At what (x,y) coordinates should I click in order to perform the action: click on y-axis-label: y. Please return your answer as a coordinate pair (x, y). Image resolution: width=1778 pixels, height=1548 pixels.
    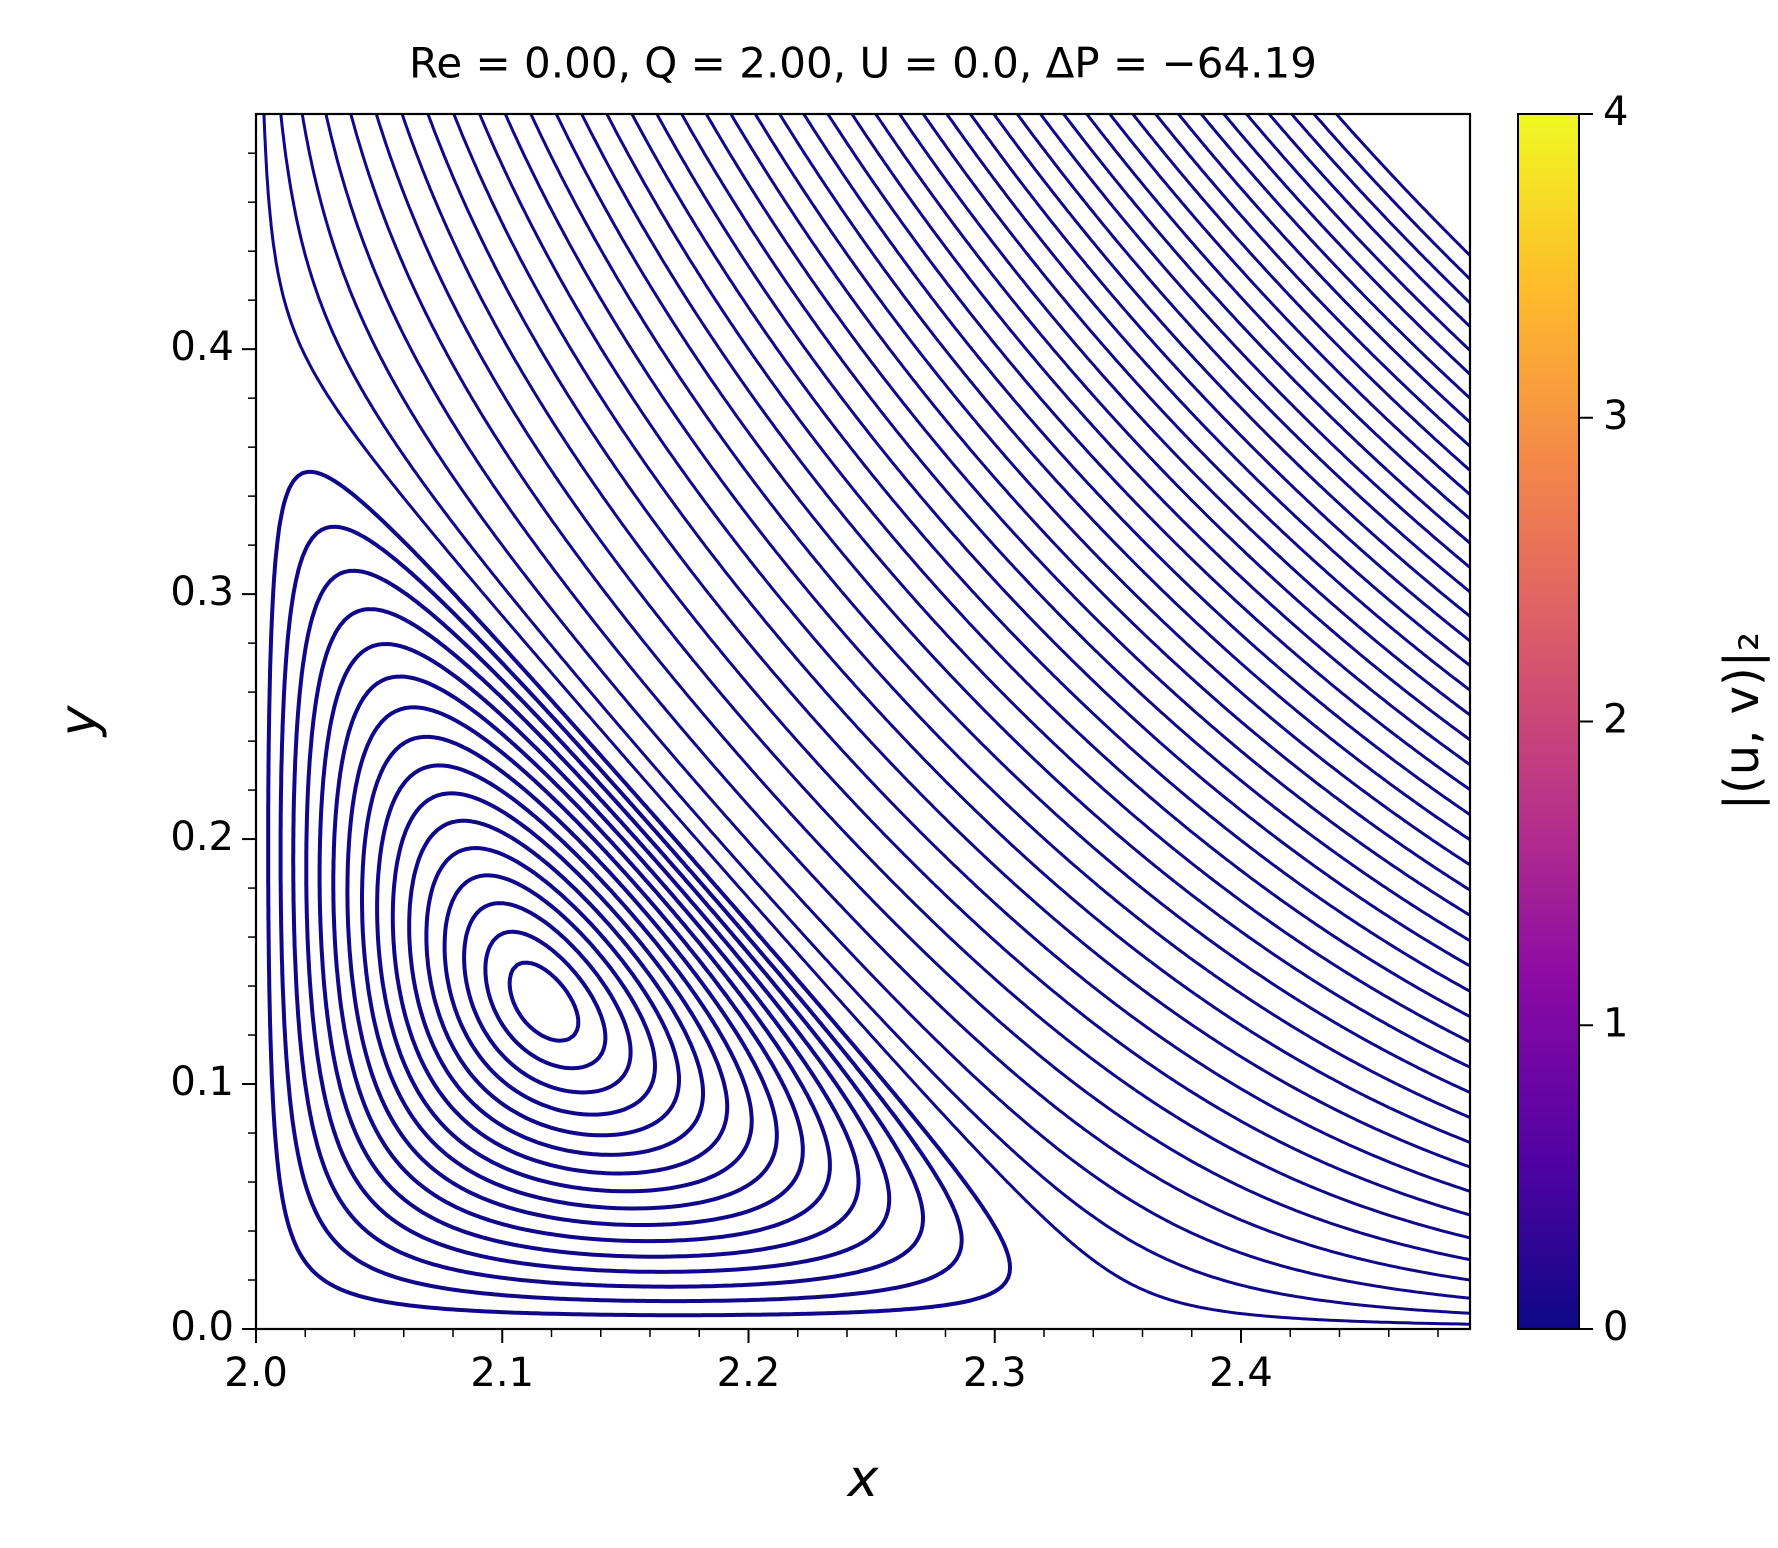
    Looking at the image, I should click on (79, 721).